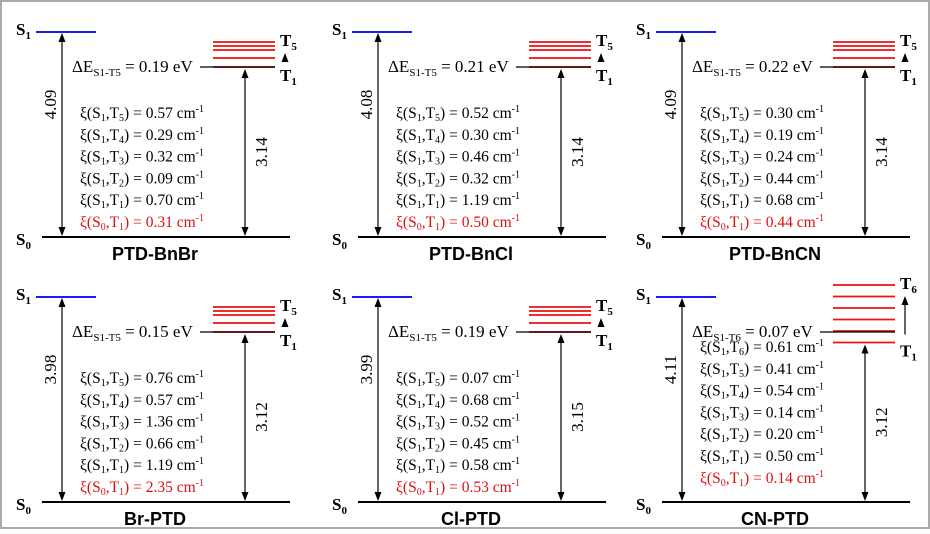 The width and height of the screenshot is (930, 534). Describe the element at coordinates (458, 401) in the screenshot. I see `soc-value: ξ(S1,T4) = 0.68 cm-1` at that location.